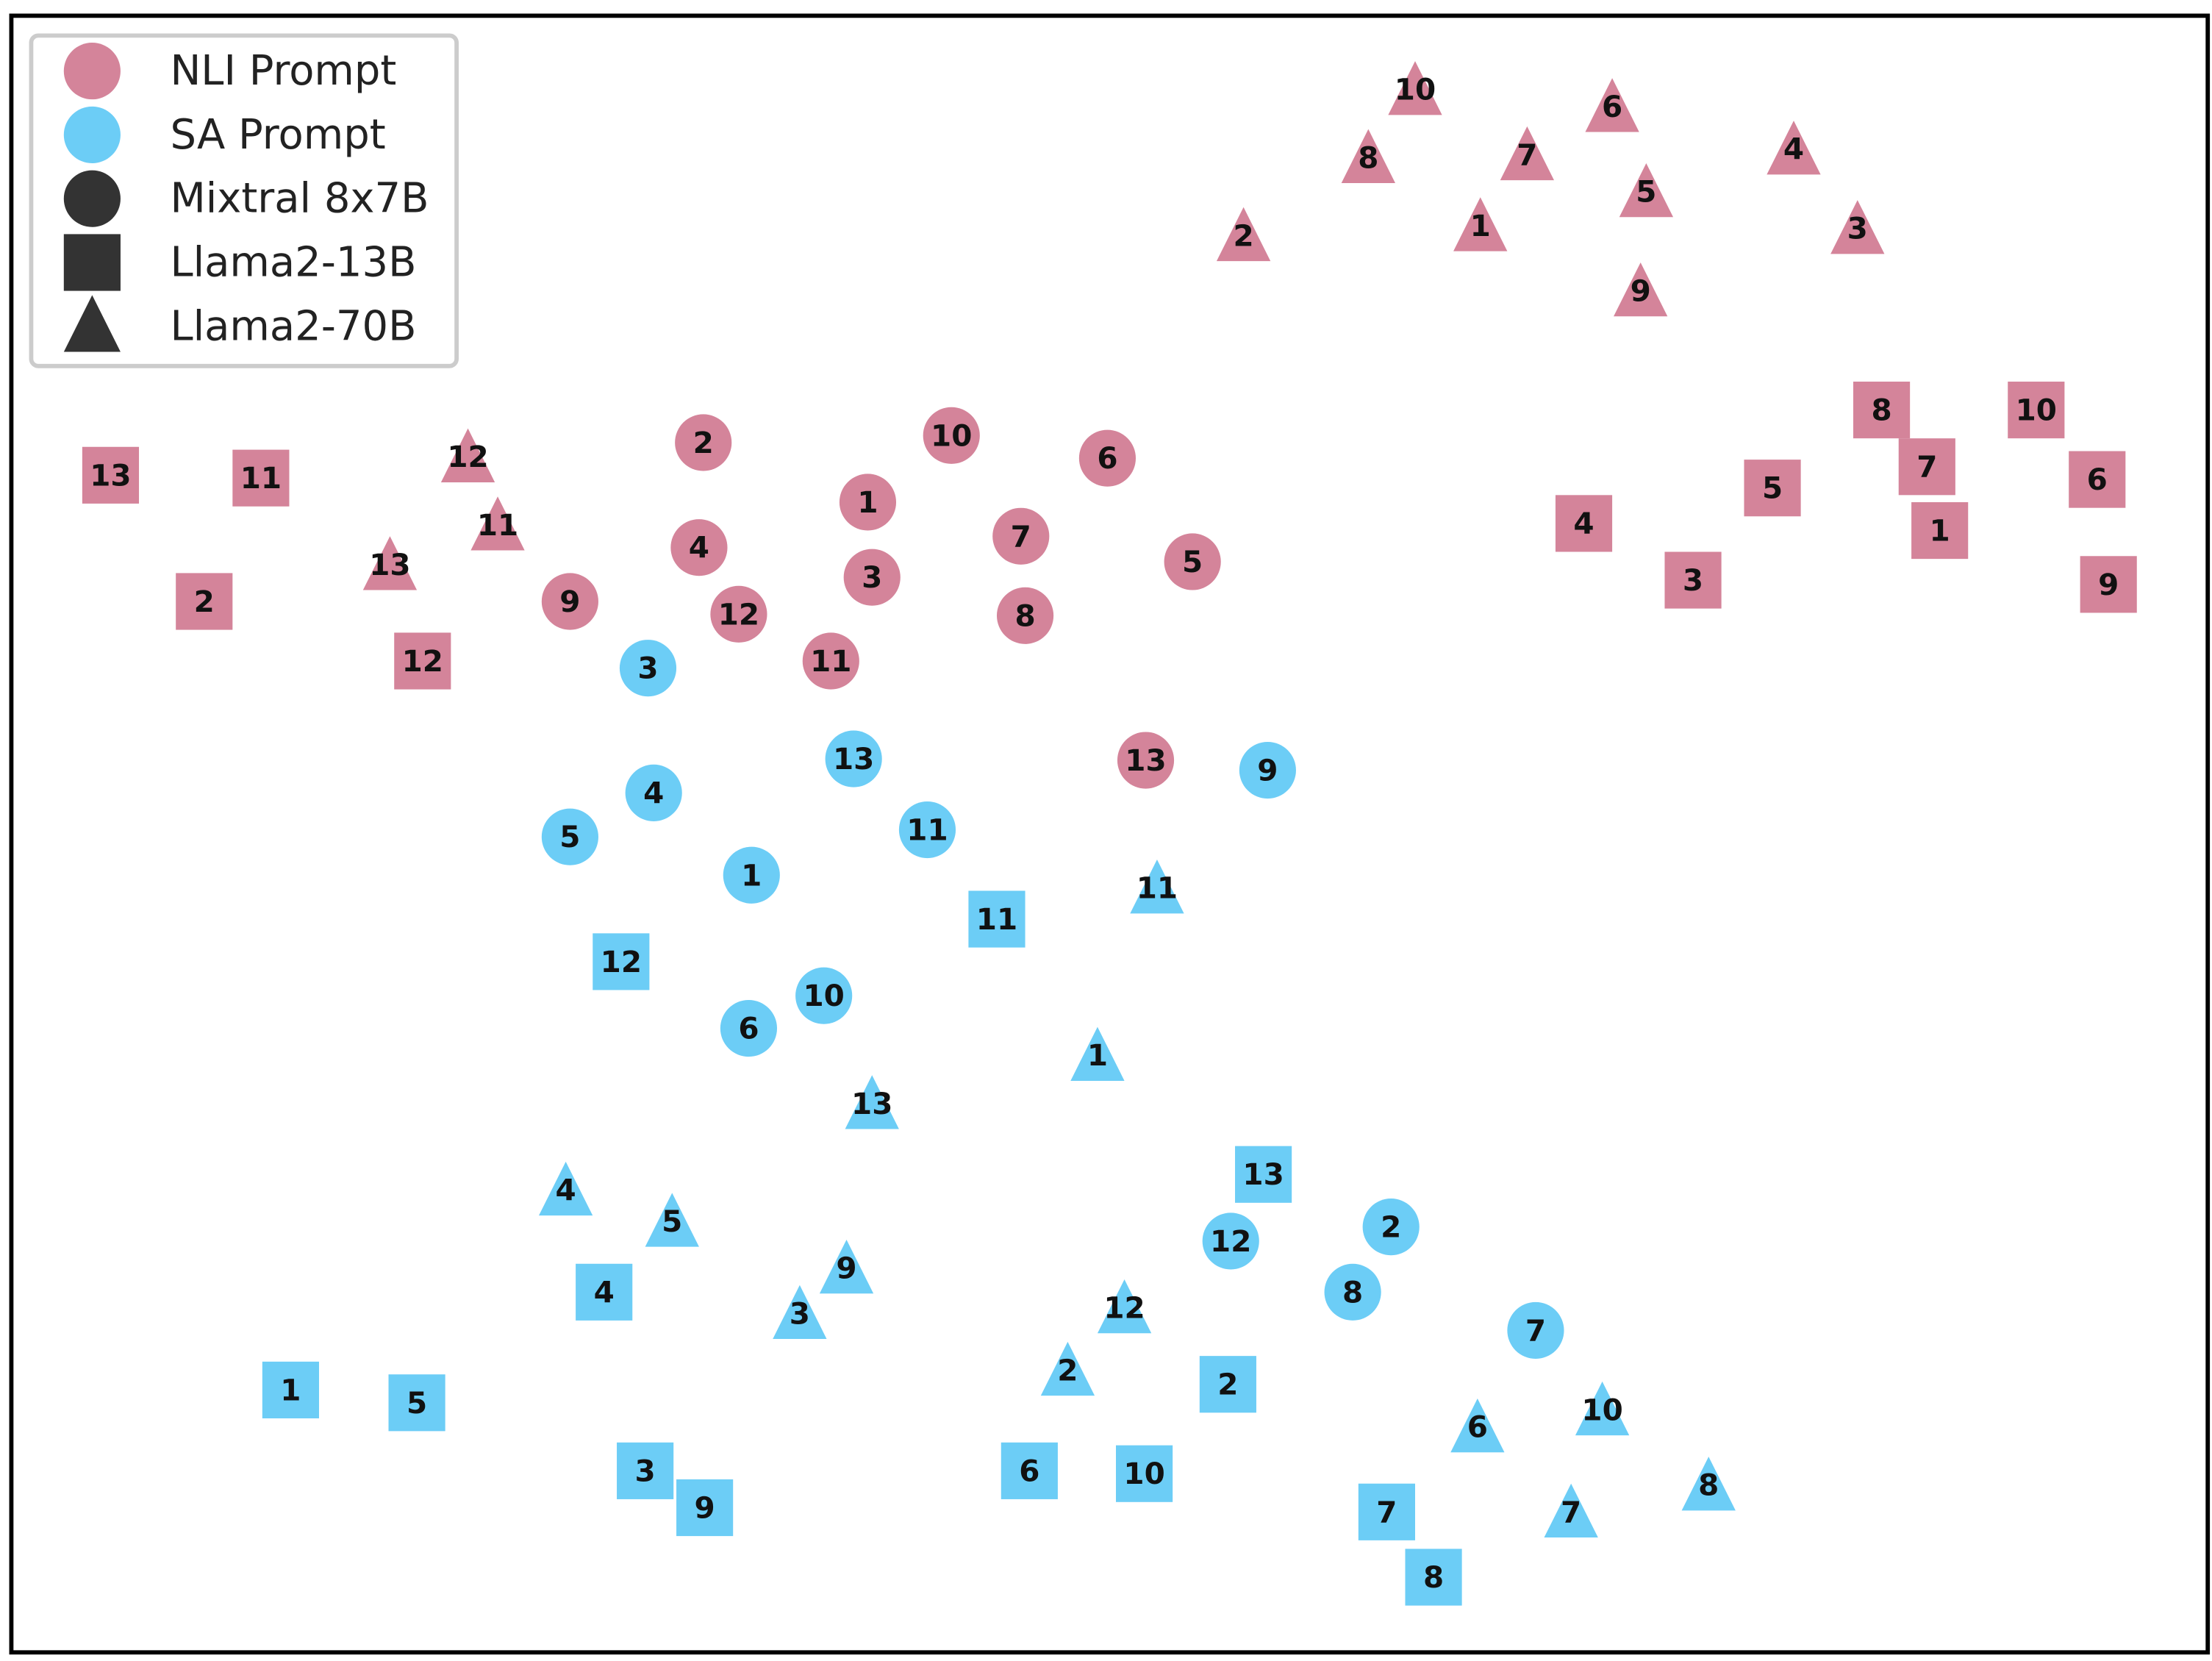 The height and width of the screenshot is (1661, 2212). What do you see at coordinates (92, 323) in the screenshot?
I see `legend-marker-triangle-icon` at bounding box center [92, 323].